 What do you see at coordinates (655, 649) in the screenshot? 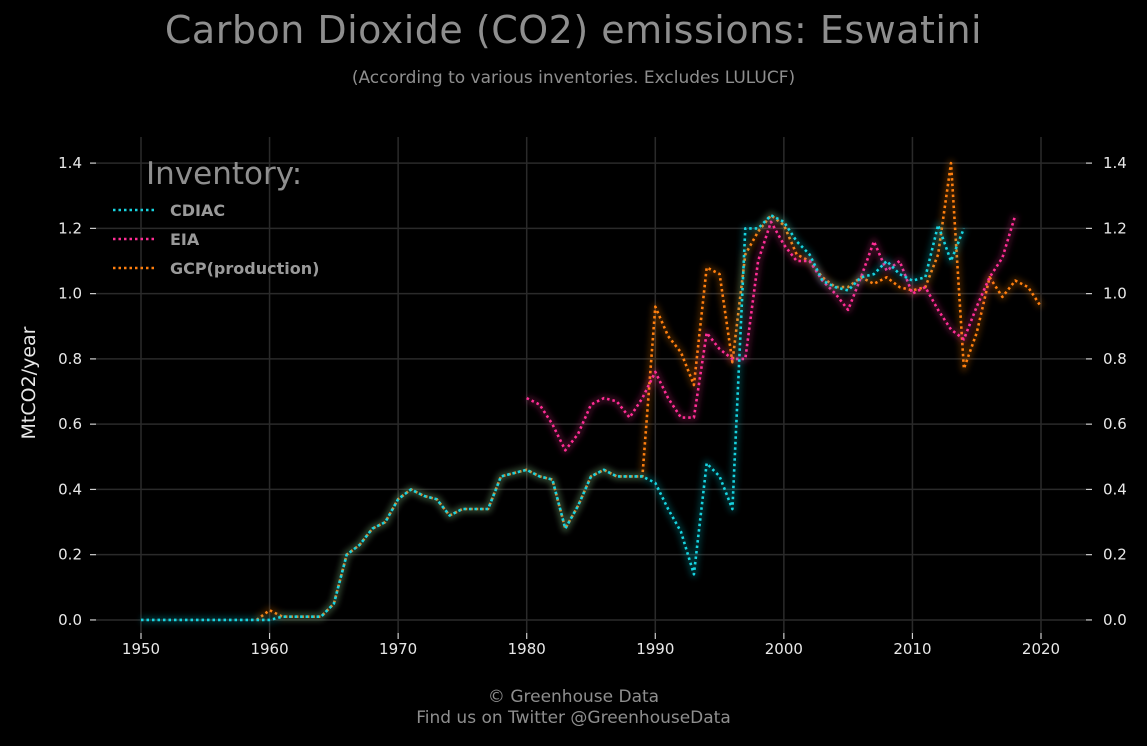
I see `x-tick-label: 1990` at bounding box center [655, 649].